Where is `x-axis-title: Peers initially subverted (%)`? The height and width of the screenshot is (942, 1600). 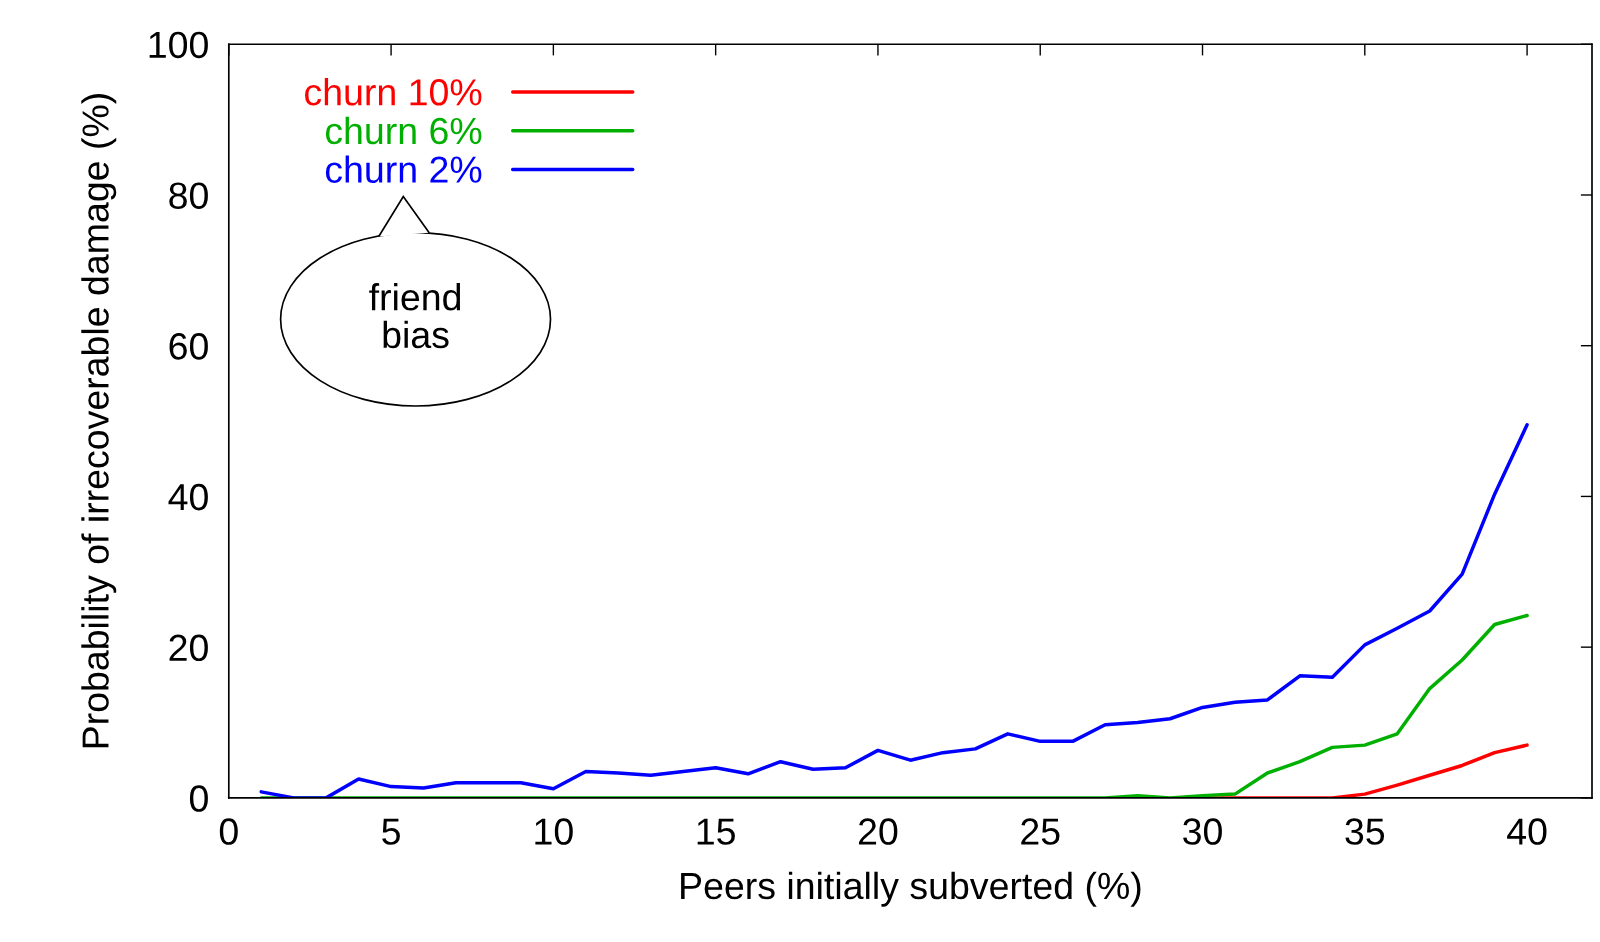 x-axis-title: Peers initially subverted (%) is located at coordinates (911, 889).